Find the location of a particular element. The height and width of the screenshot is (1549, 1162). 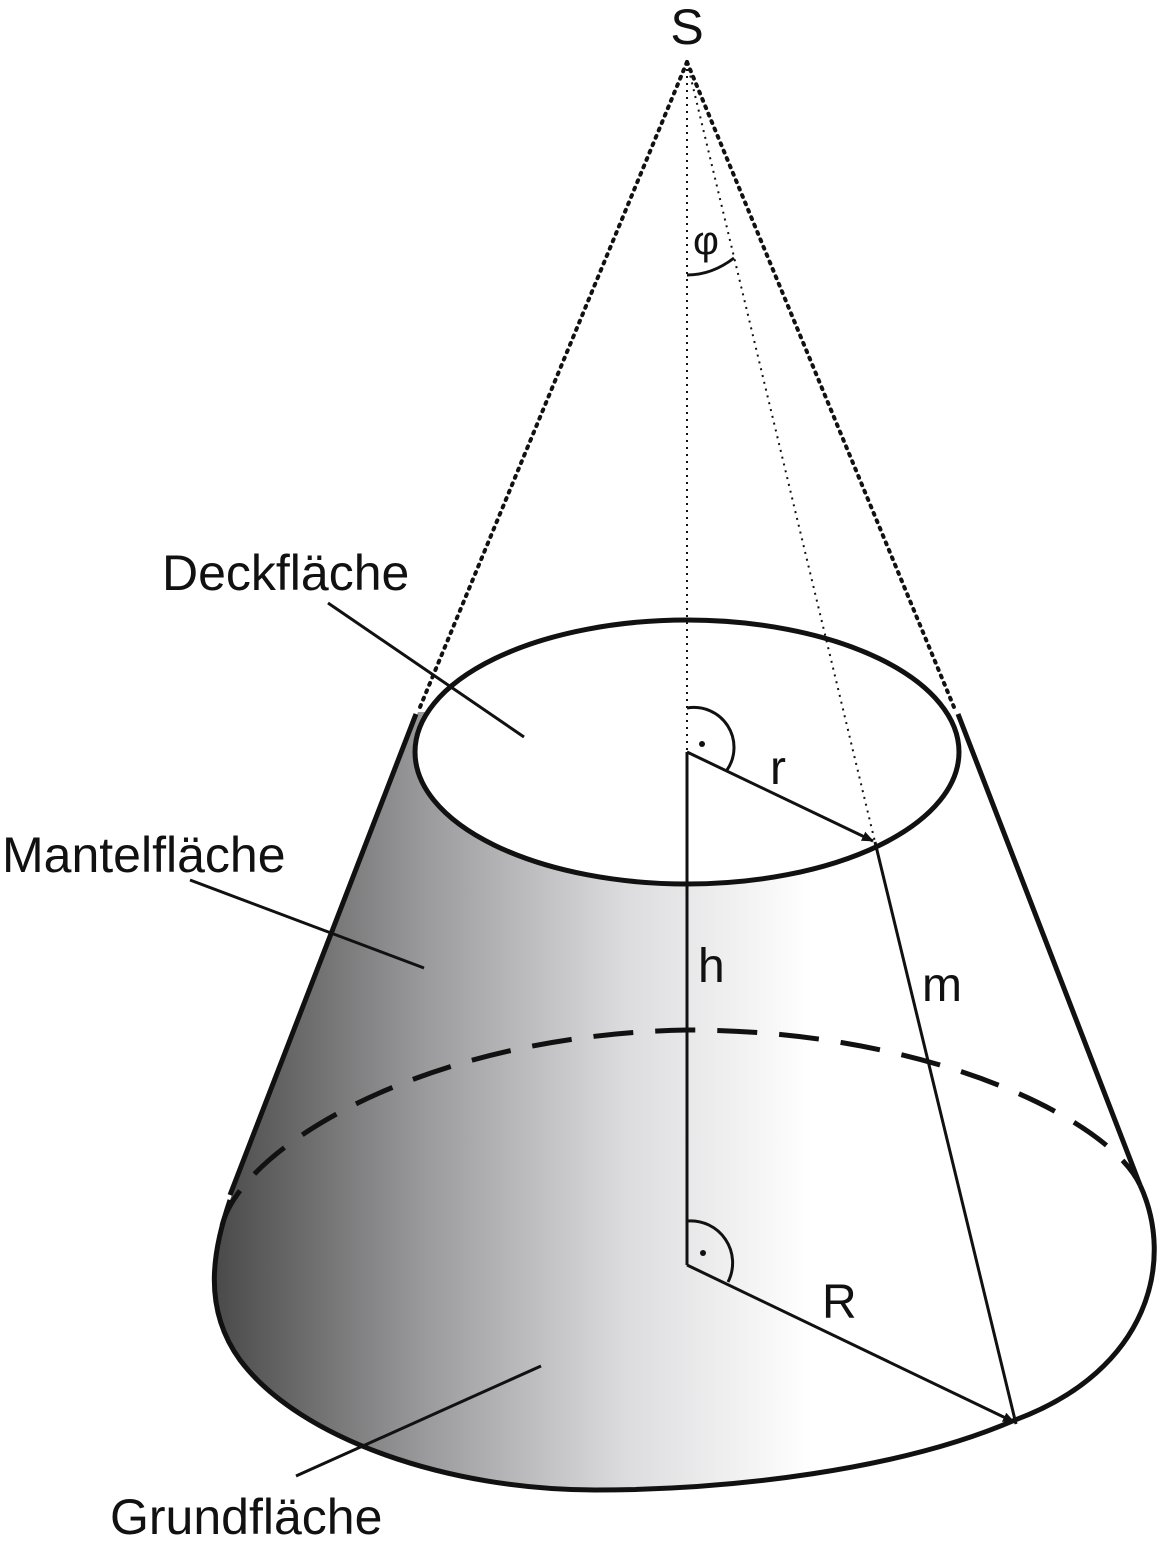

slant-guide is located at coordinates (781, 452).